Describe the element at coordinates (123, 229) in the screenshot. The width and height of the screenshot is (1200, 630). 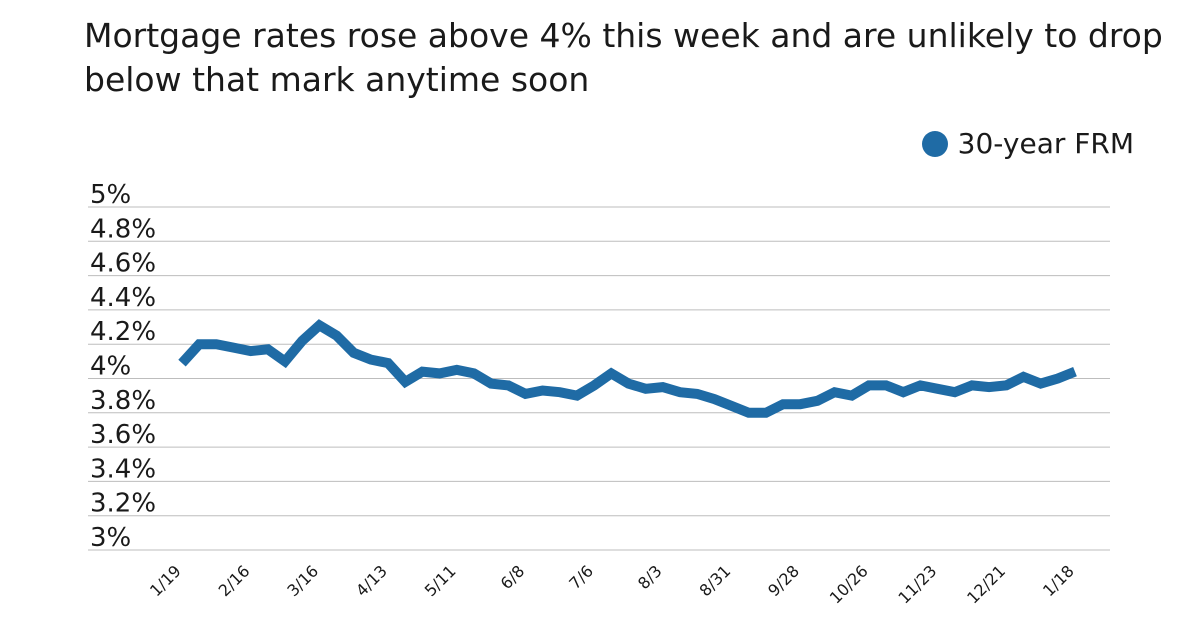
I see `y-tick-label: 4.8%` at that location.